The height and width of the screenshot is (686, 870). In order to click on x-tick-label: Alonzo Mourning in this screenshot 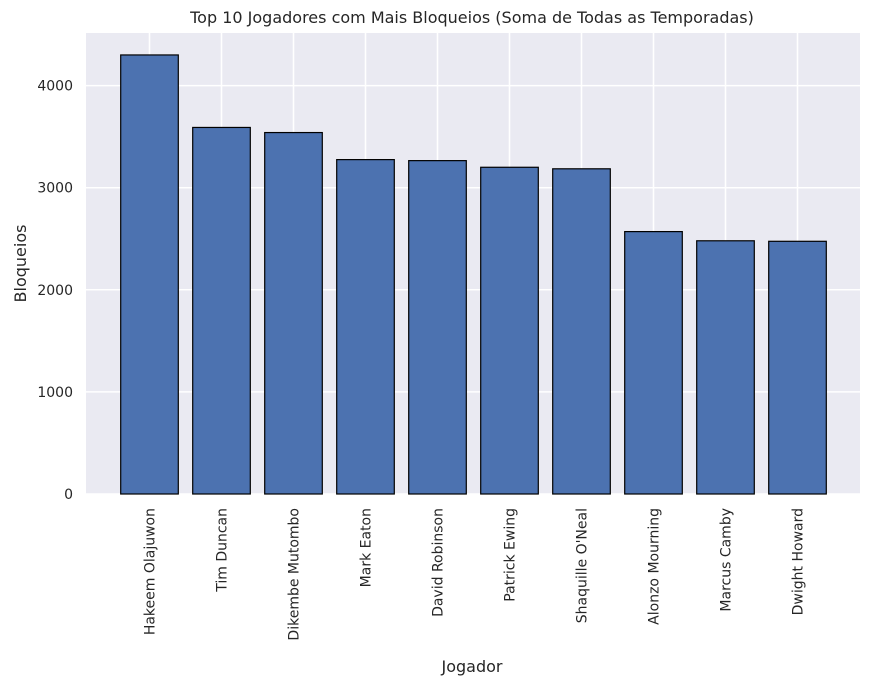, I will do `click(655, 566)`.